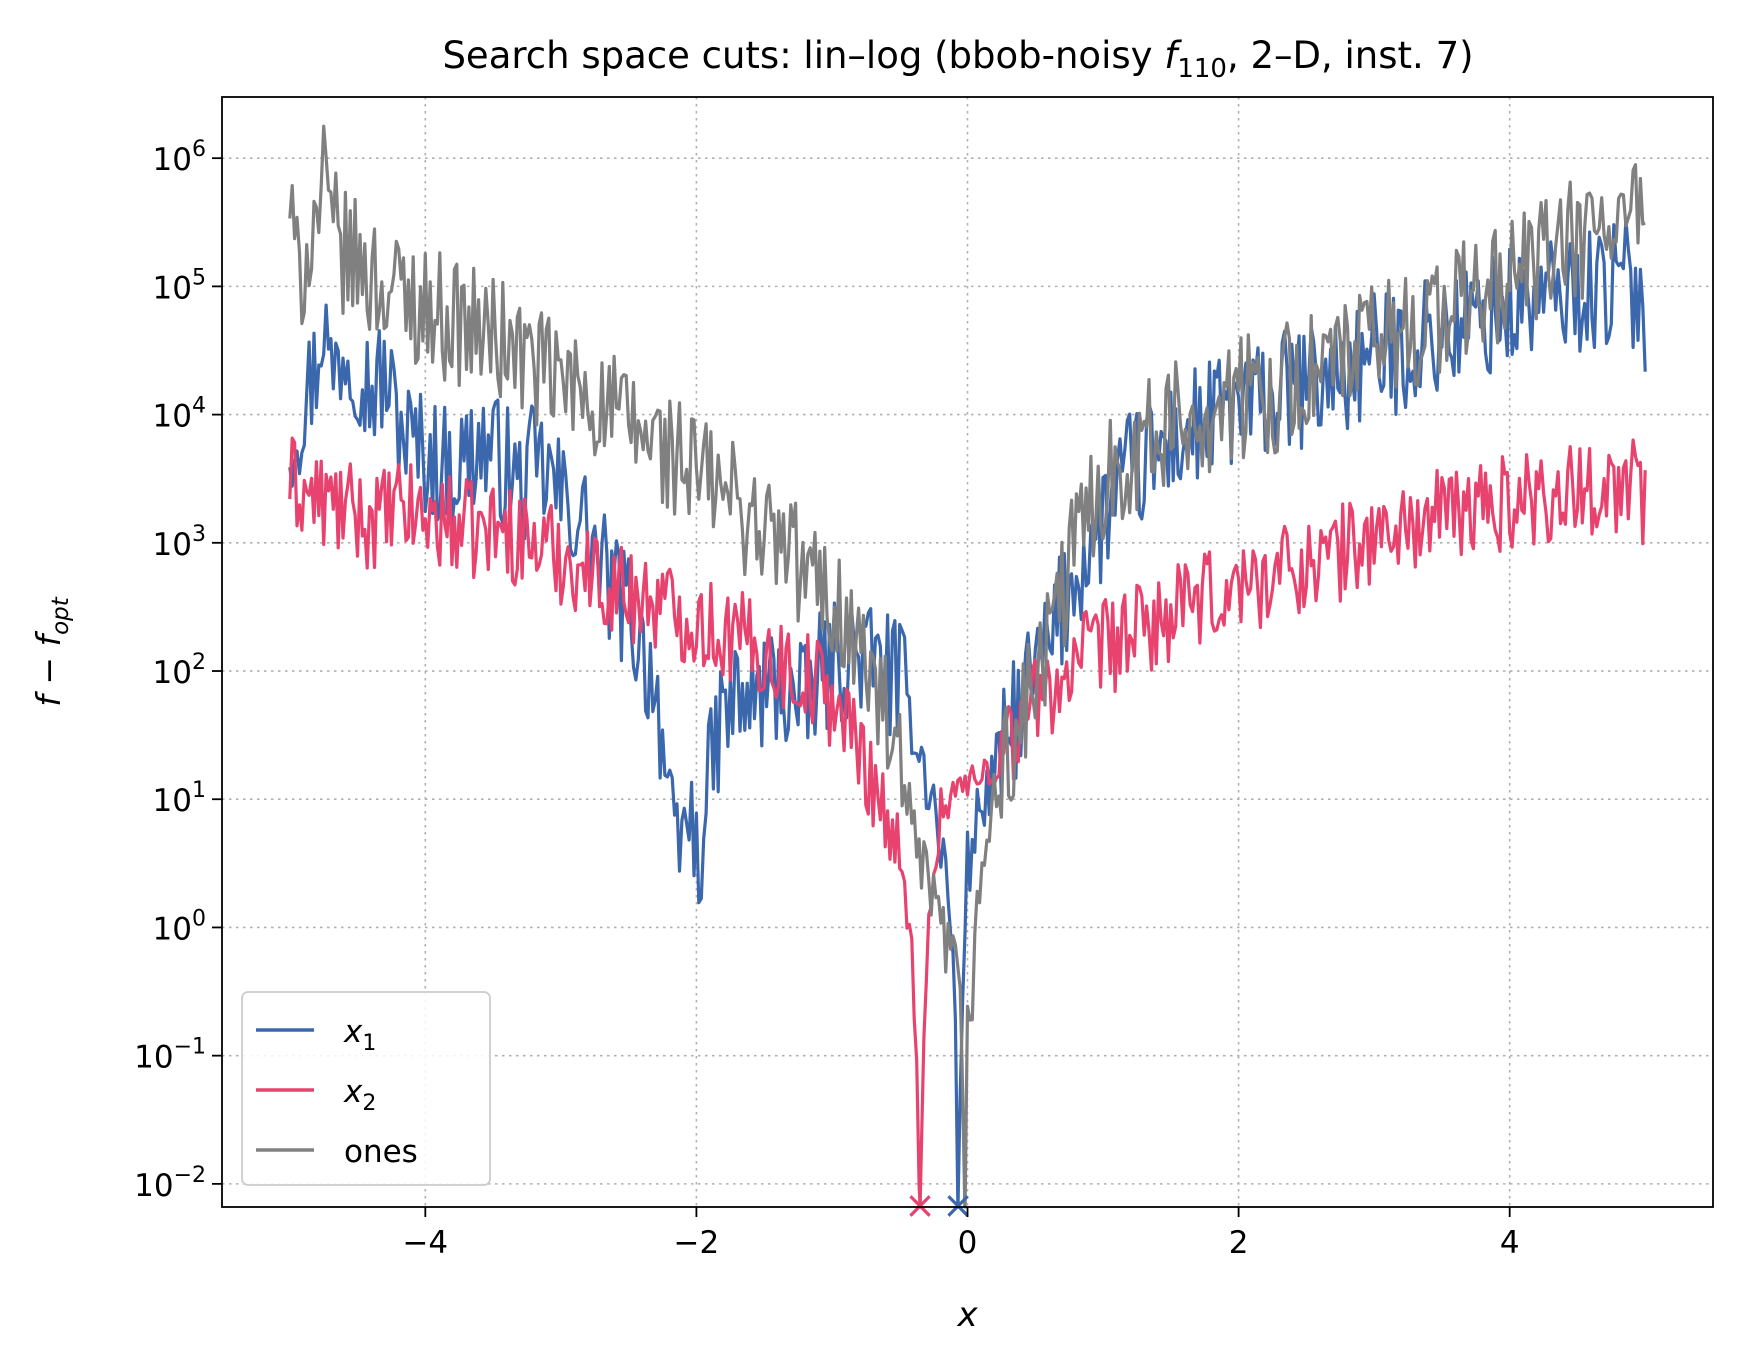 This screenshot has width=1737, height=1359. I want to click on legend: x1 x2 ones, so click(366, 1088).